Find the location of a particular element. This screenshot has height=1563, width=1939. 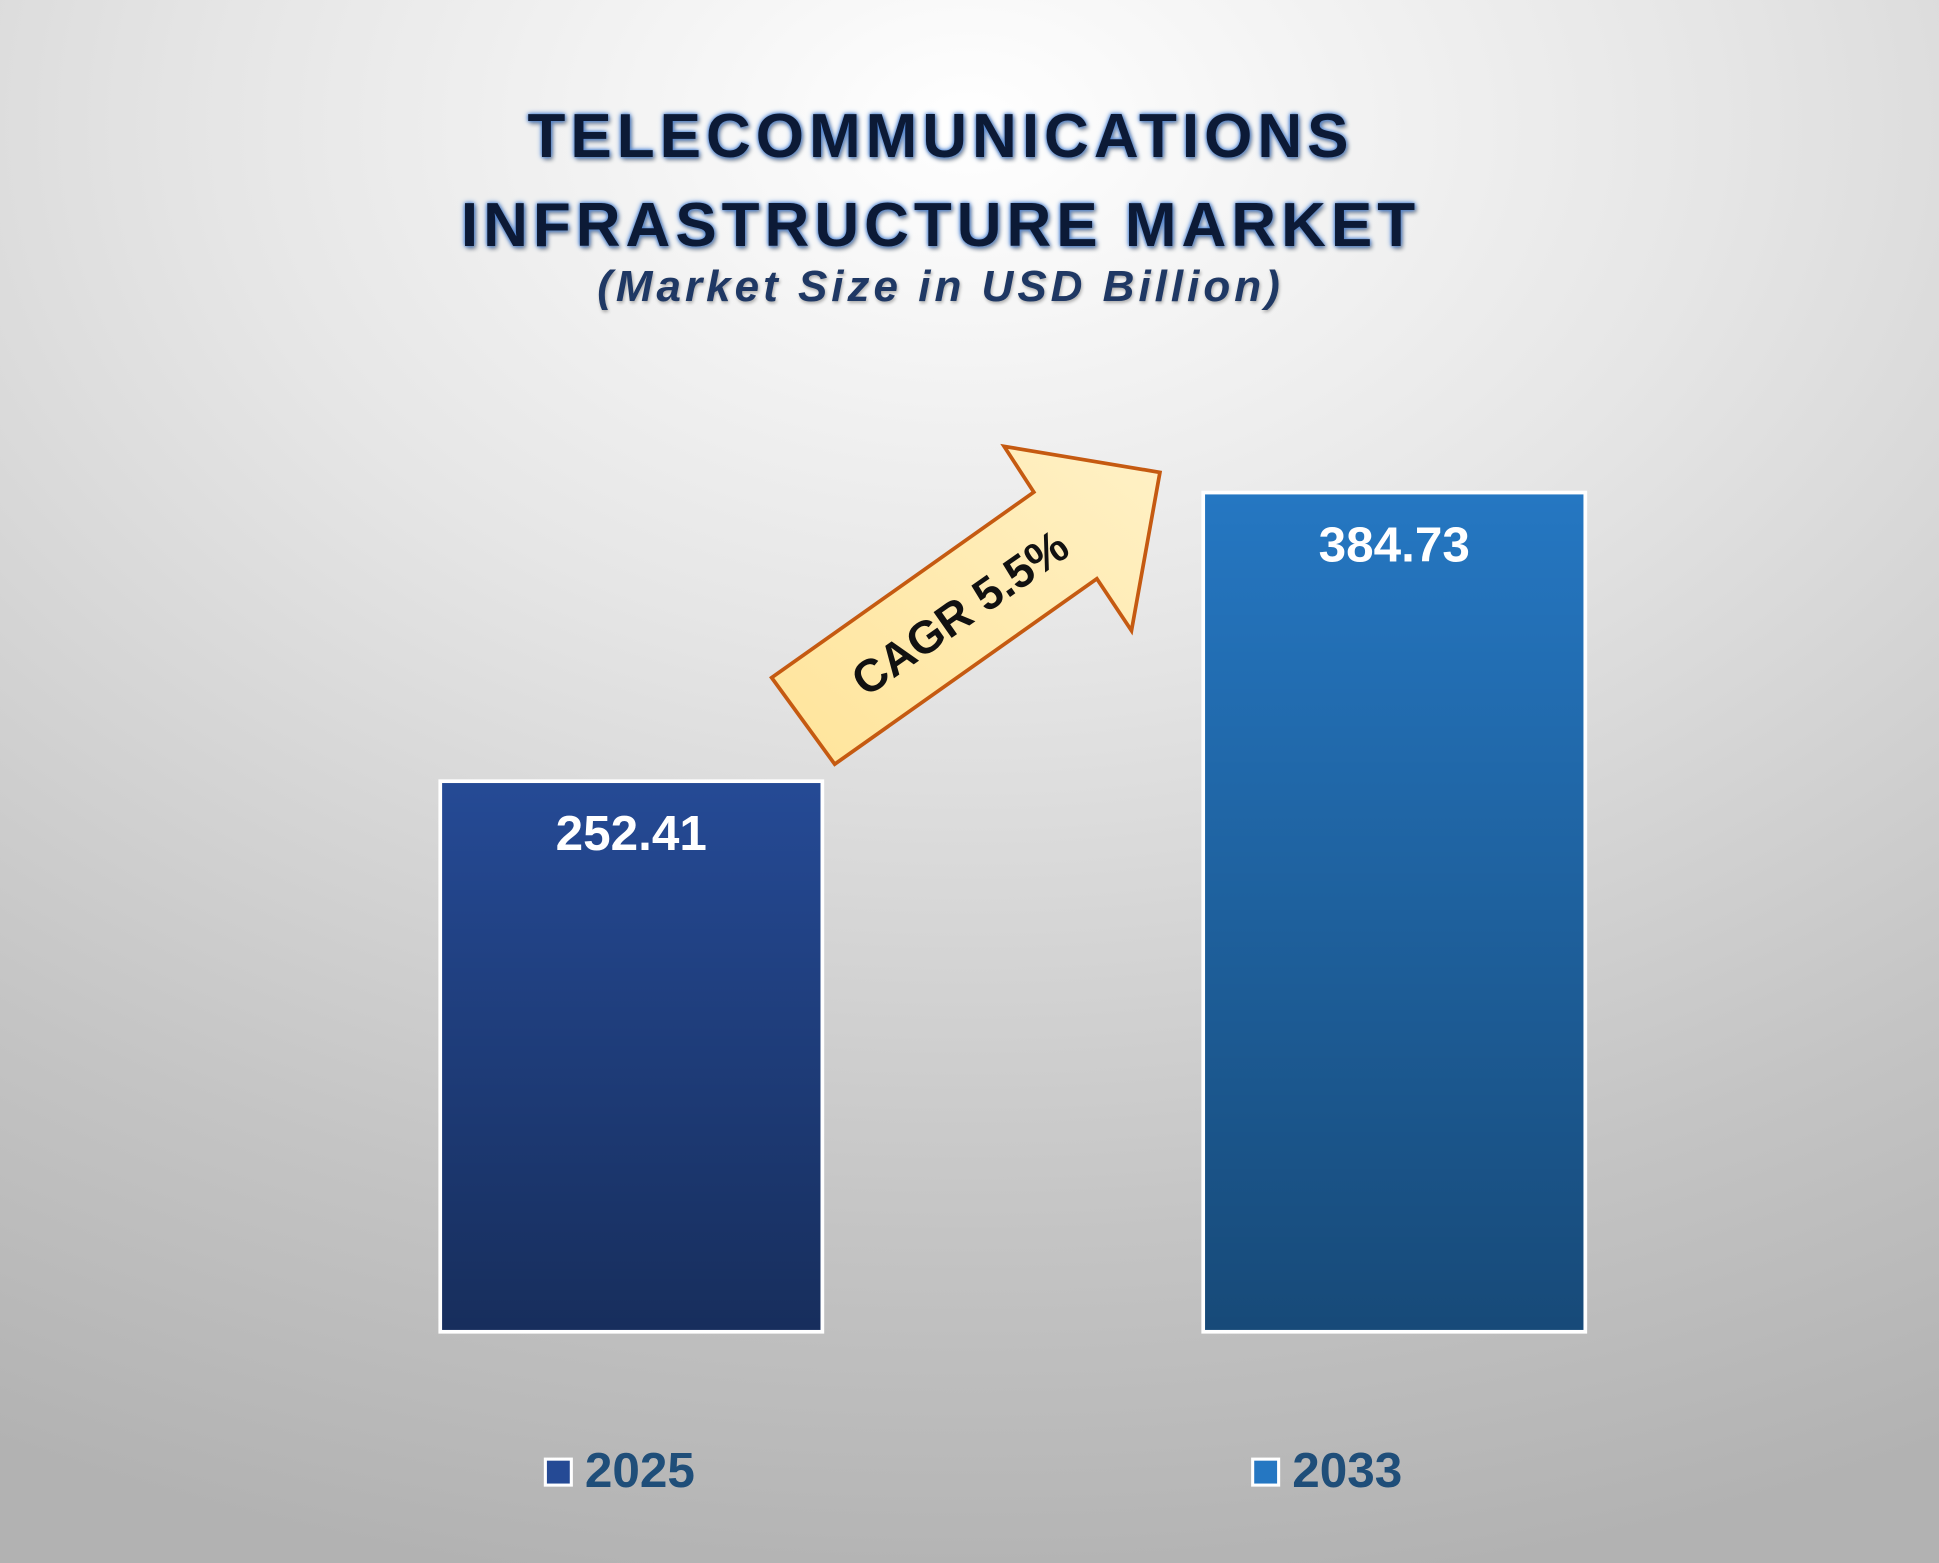

cagr-arrow is located at coordinates (966, 605).